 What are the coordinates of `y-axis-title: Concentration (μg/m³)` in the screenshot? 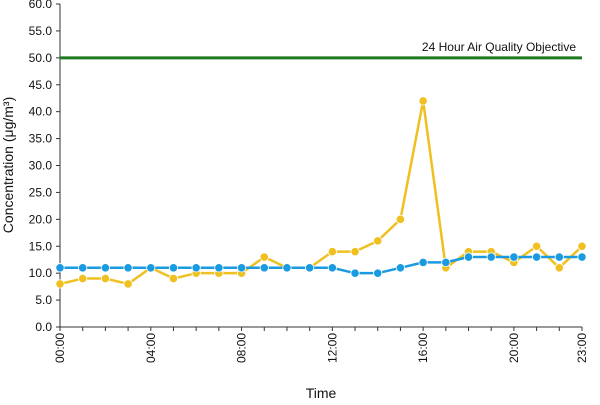 It's located at (8, 165).